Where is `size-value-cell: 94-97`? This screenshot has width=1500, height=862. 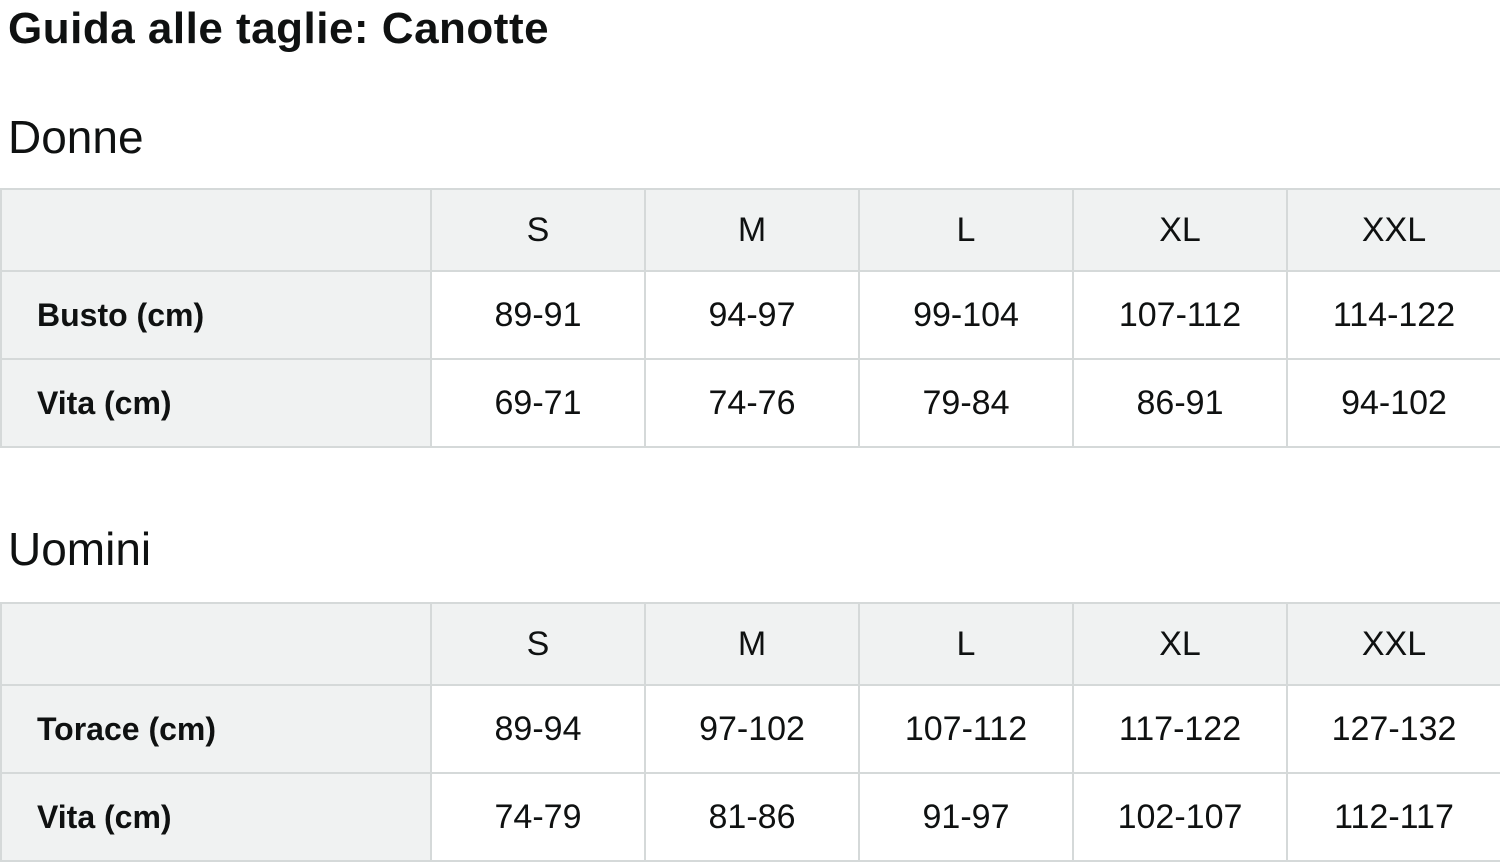
size-value-cell: 94-97 is located at coordinates (752, 315).